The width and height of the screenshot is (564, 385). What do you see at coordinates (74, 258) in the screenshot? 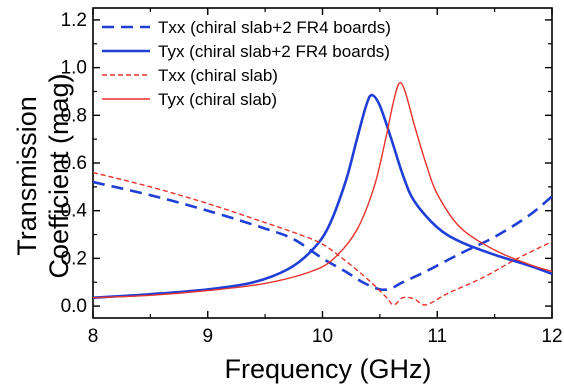
I see `y-tick-label: 0.2` at bounding box center [74, 258].